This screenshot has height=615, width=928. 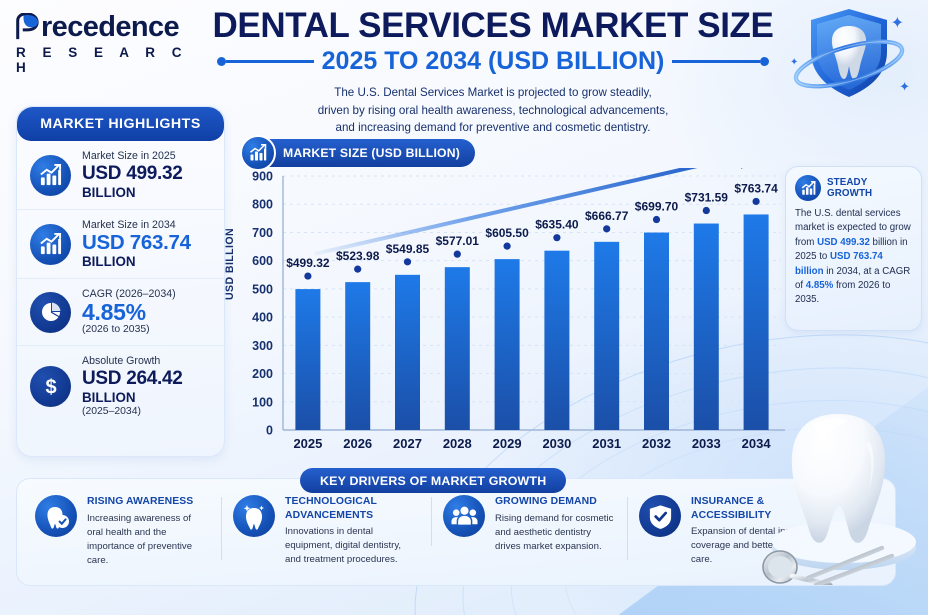 I want to click on key-driver-title: INSURANCE & ACCESSIBILITY, so click(x=731, y=508).